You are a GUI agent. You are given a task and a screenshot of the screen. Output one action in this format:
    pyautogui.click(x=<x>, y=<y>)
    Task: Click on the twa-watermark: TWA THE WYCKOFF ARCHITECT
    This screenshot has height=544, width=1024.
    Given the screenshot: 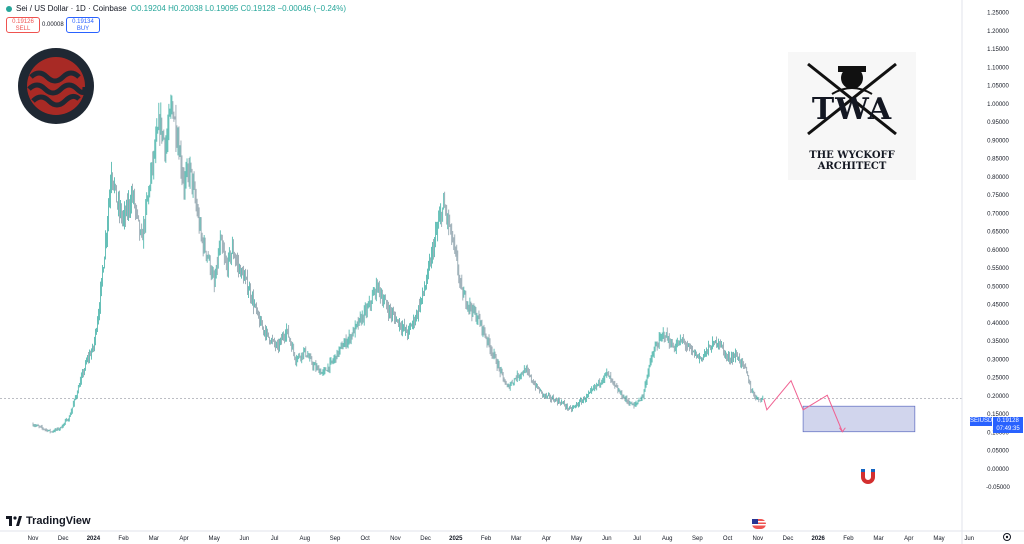 What is the action you would take?
    pyautogui.click(x=852, y=116)
    